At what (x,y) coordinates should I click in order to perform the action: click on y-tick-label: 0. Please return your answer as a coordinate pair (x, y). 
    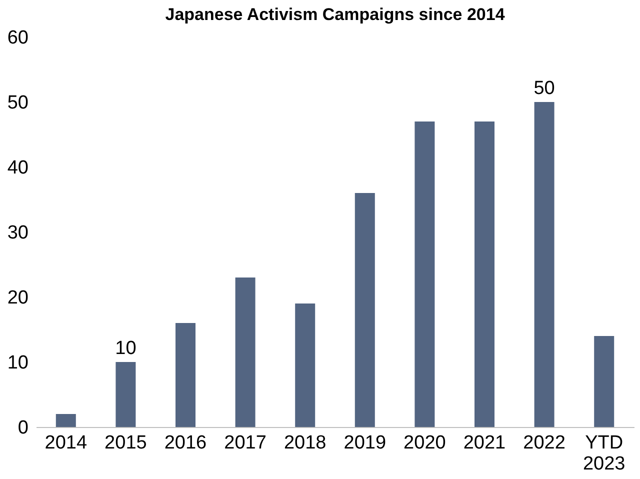
    Looking at the image, I should click on (23, 428).